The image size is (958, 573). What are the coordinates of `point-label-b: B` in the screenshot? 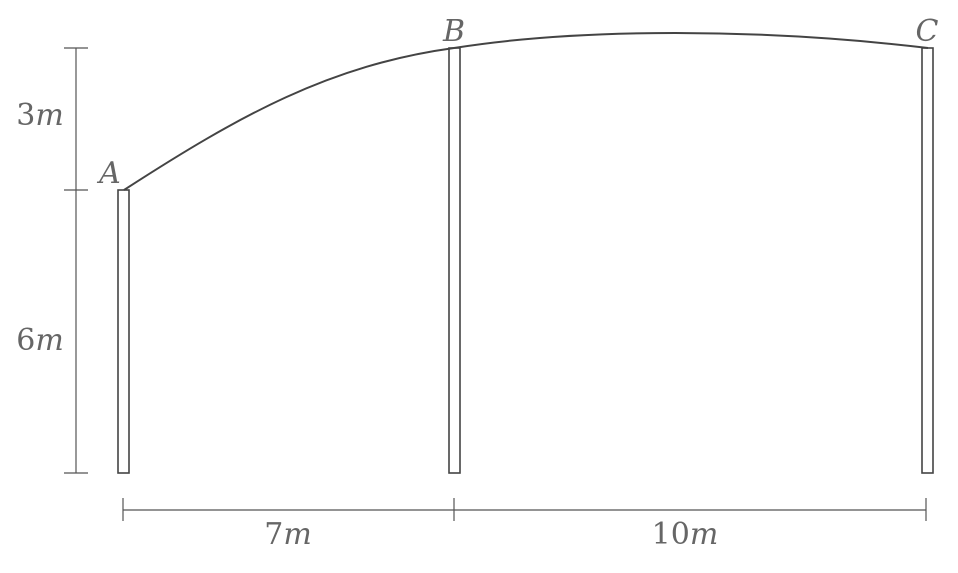 It's located at (453, 31).